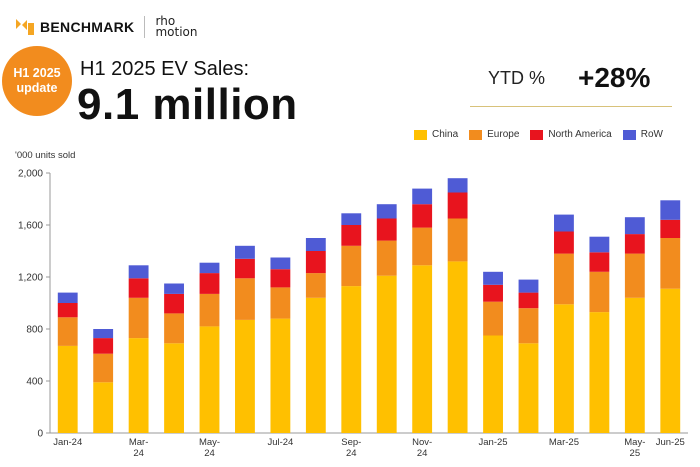 This screenshot has width=700, height=467. What do you see at coordinates (37, 88) in the screenshot?
I see `badge-line2: update` at bounding box center [37, 88].